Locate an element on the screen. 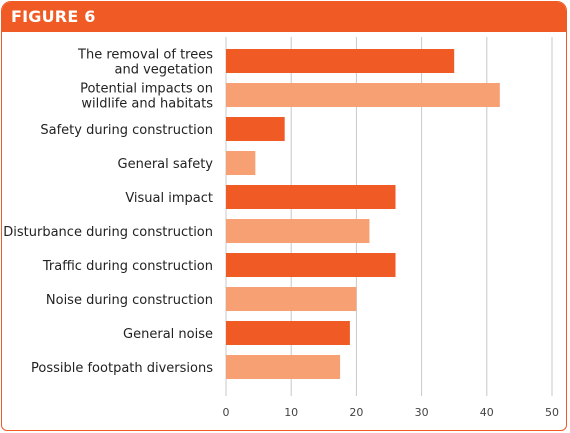 The width and height of the screenshot is (570, 433). category-label: Disturbance during construction is located at coordinates (108, 232).